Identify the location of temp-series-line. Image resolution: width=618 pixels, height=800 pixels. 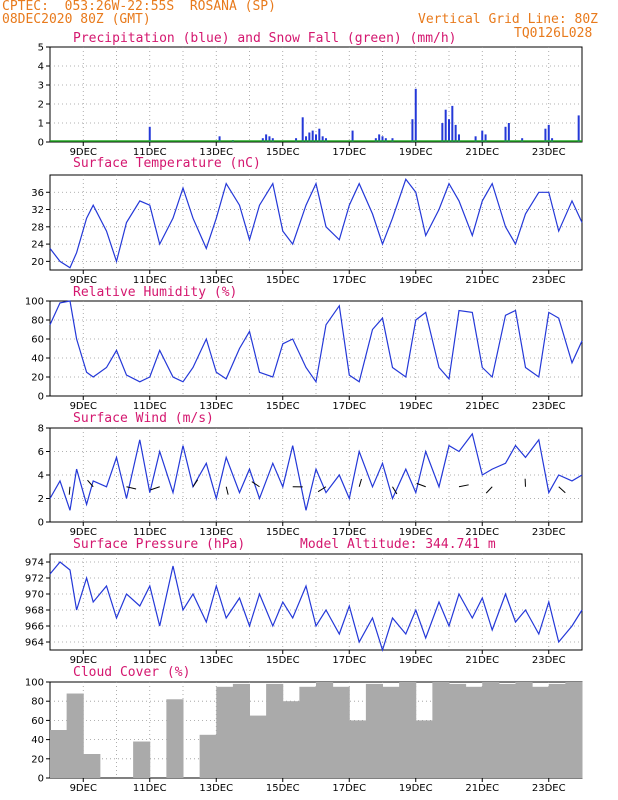
(316, 223).